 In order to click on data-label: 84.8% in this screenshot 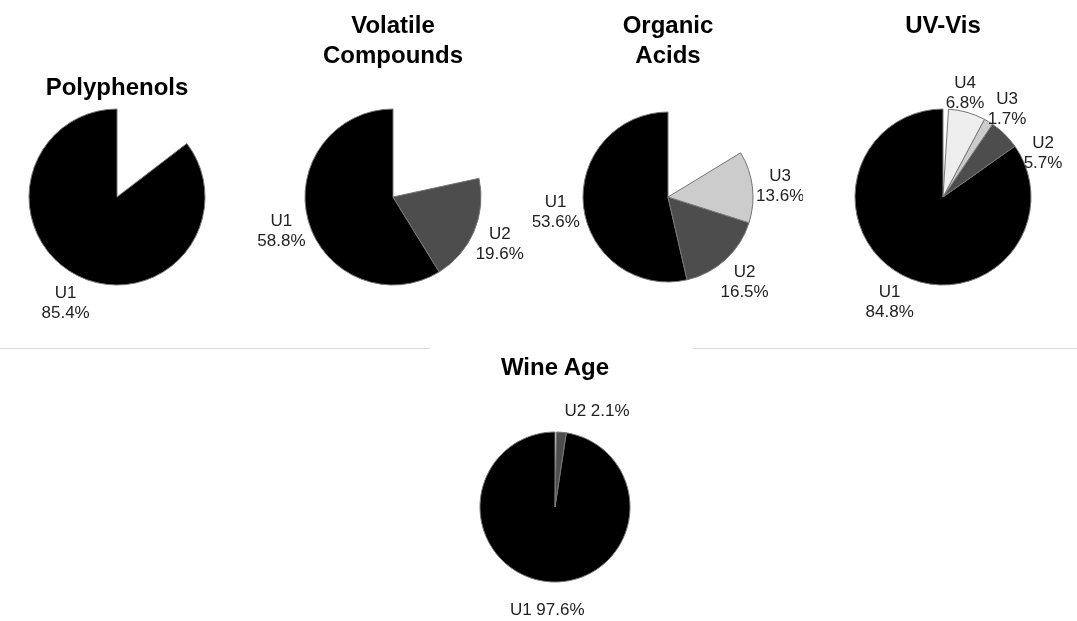, I will do `click(889, 312)`.